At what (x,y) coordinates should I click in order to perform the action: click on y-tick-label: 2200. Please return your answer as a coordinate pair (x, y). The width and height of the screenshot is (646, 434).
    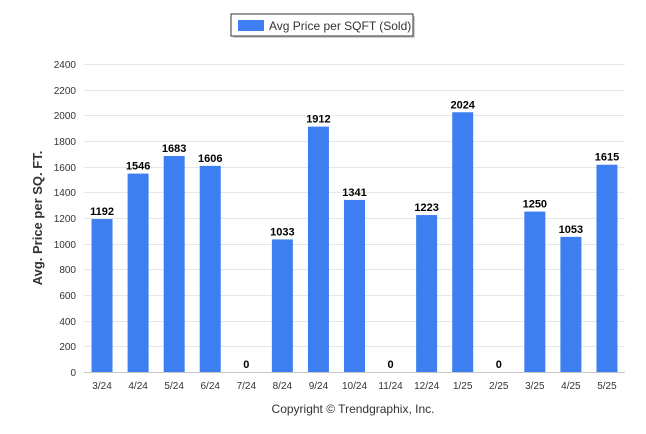
    Looking at the image, I should click on (65, 91).